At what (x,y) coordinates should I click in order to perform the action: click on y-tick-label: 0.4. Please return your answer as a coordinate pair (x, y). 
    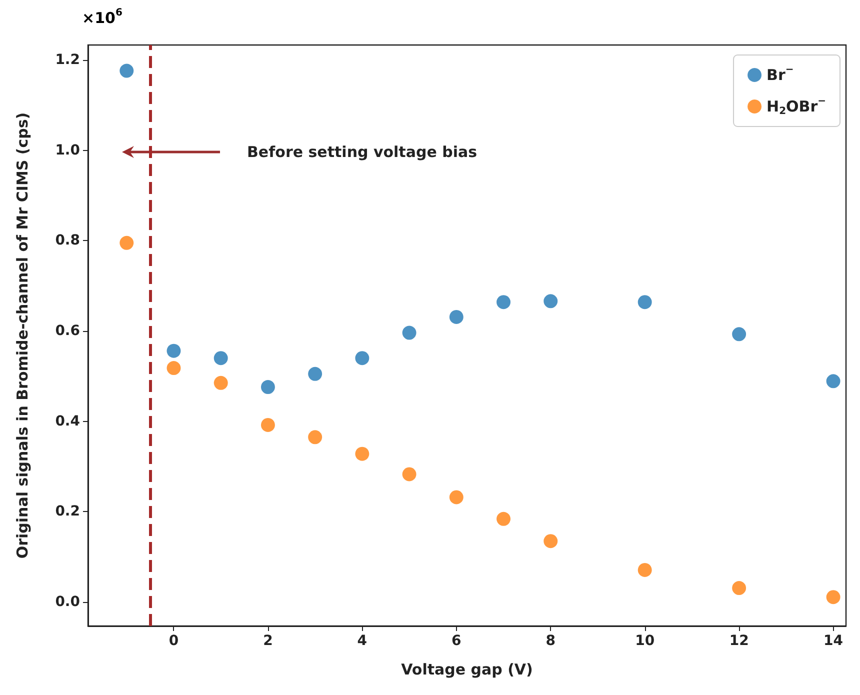
    Looking at the image, I should click on (67, 421).